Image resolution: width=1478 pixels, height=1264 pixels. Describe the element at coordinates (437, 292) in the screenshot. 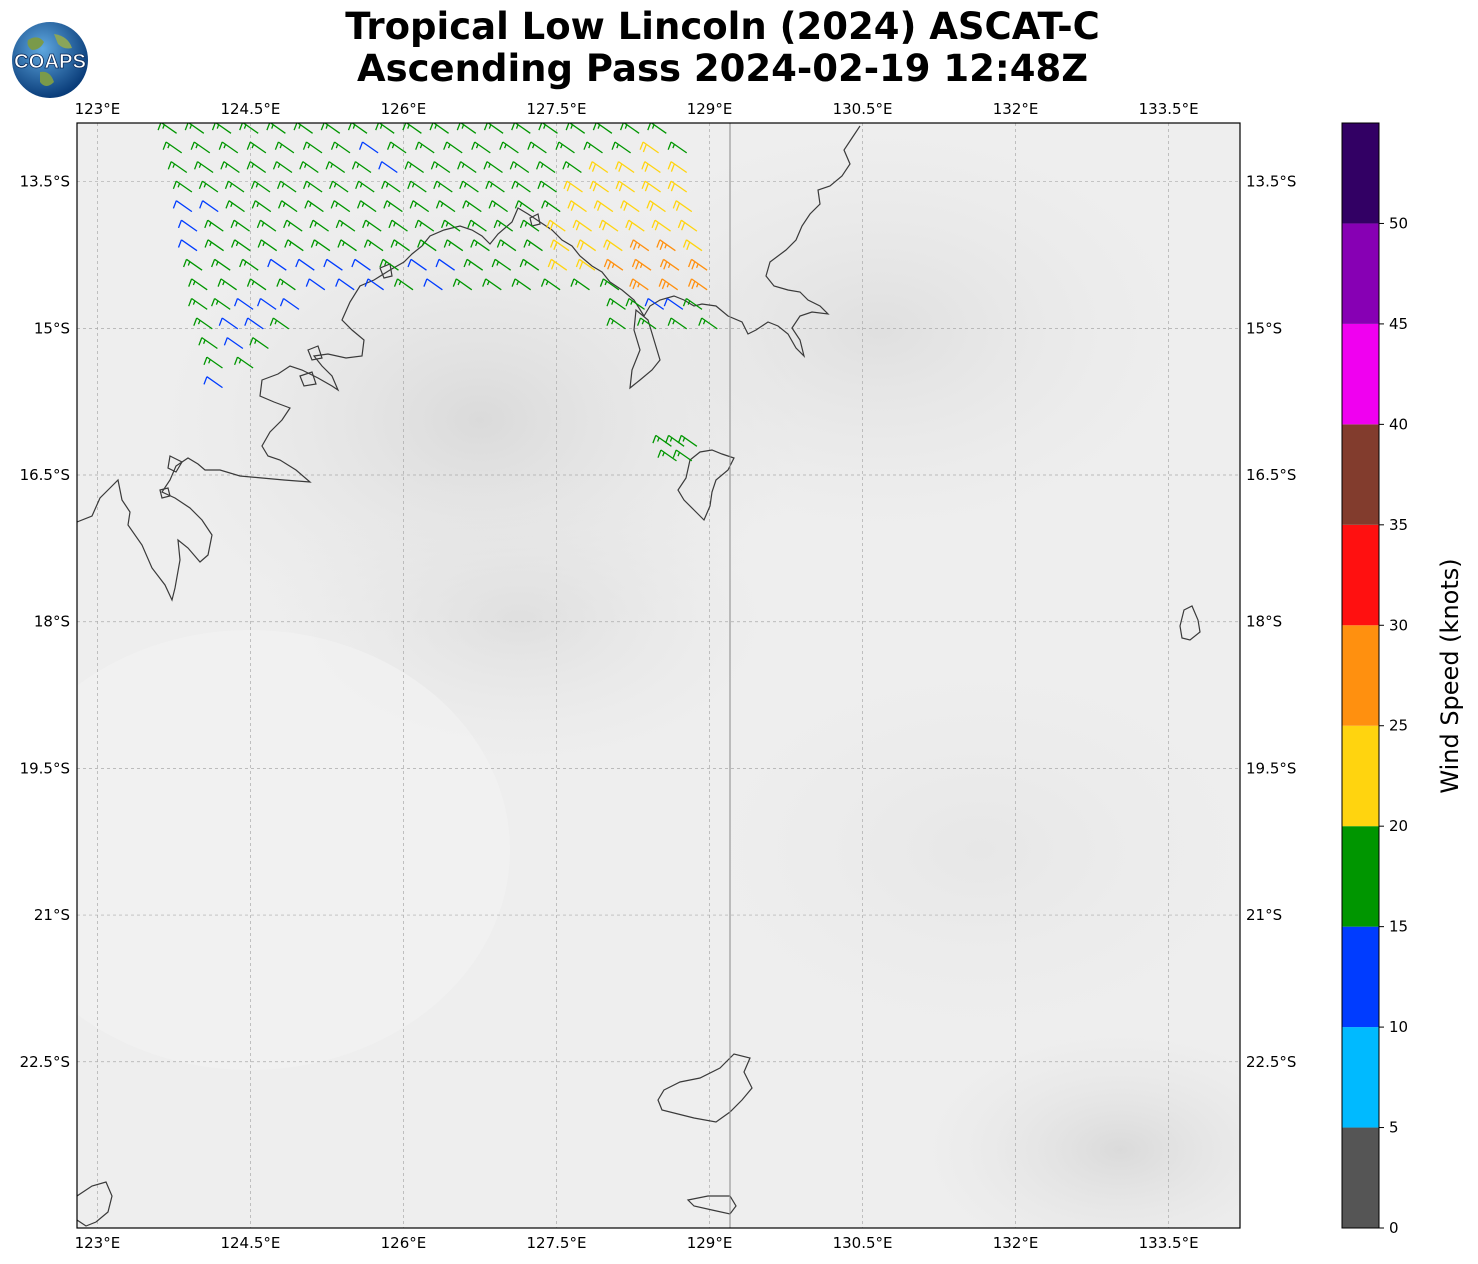

I see `wind-barbs` at that location.